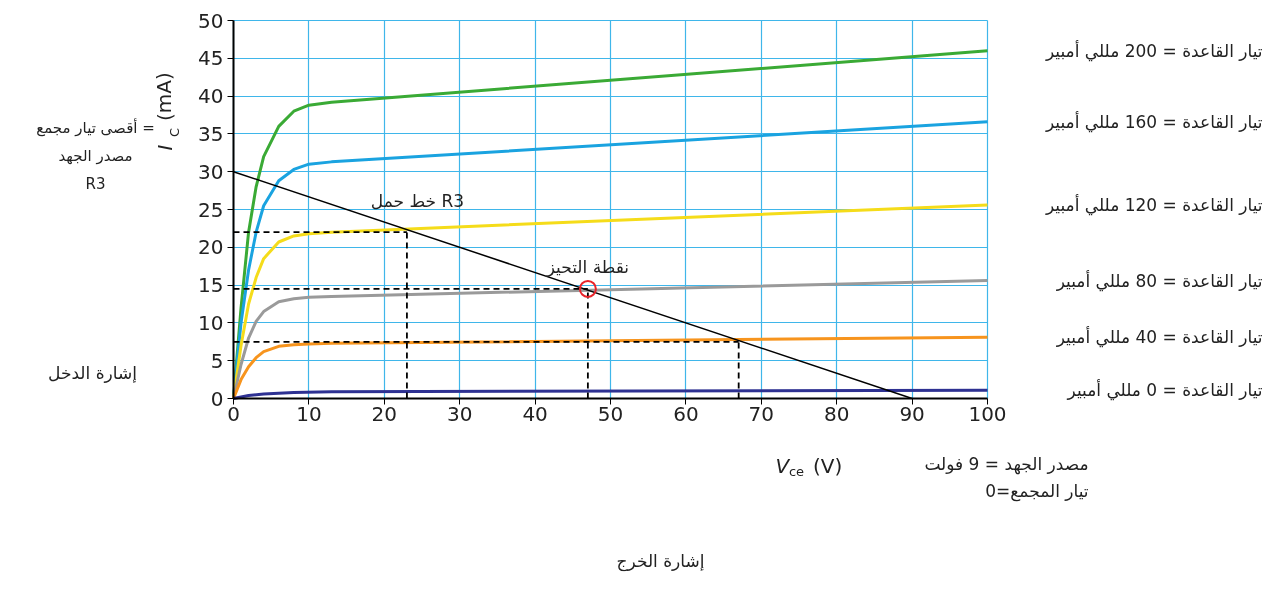 Image resolution: width=1270 pixels, height=611 pixels. What do you see at coordinates (211, 133) in the screenshot?
I see `y-tick-label: 35` at bounding box center [211, 133].